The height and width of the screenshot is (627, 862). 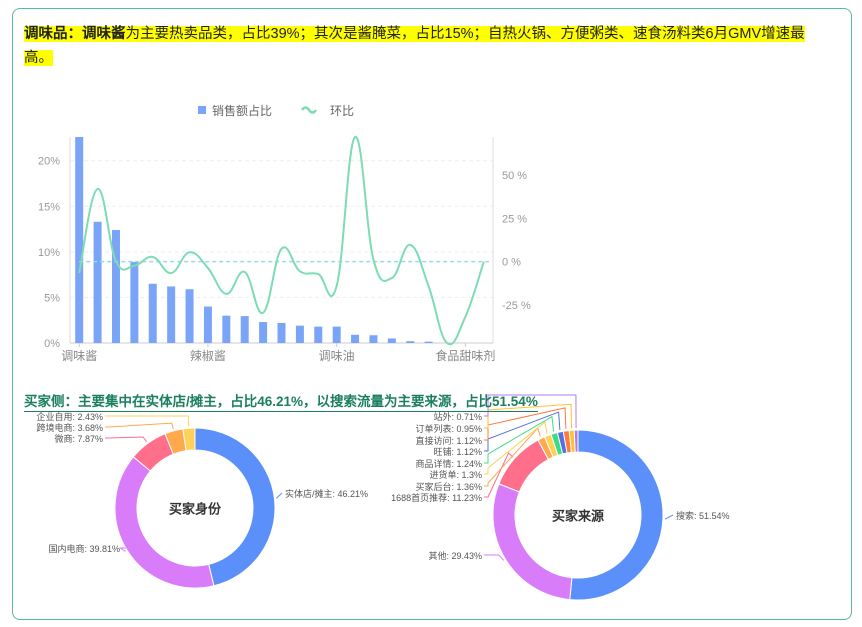 I want to click on x-axis-label: 调味油, so click(x=337, y=356).